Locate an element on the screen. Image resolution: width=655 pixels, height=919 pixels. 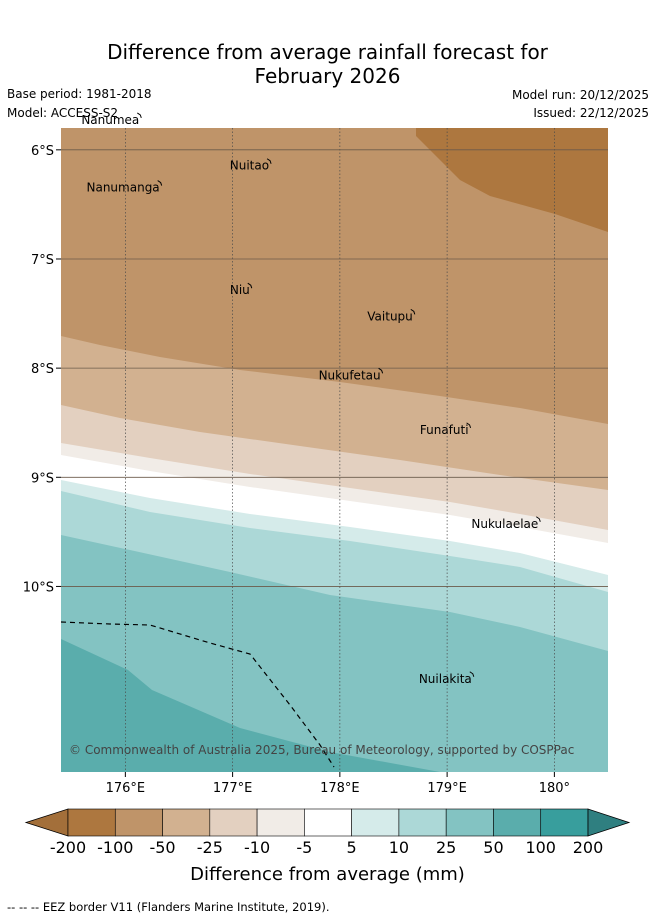
colorbar-tick-label: 5 is located at coordinates (351, 847).